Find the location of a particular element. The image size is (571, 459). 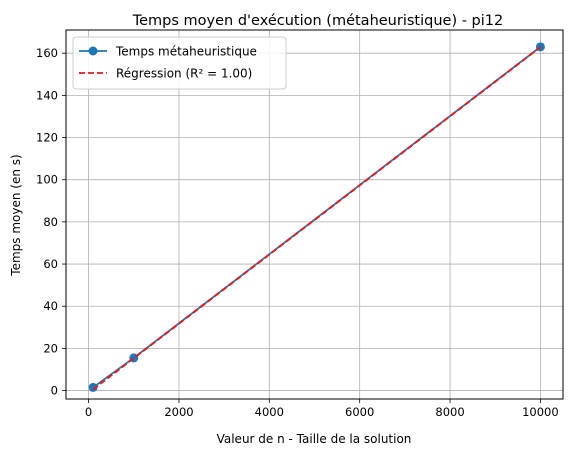

y-axis-label: Temps moyen (en s) is located at coordinates (16, 215).